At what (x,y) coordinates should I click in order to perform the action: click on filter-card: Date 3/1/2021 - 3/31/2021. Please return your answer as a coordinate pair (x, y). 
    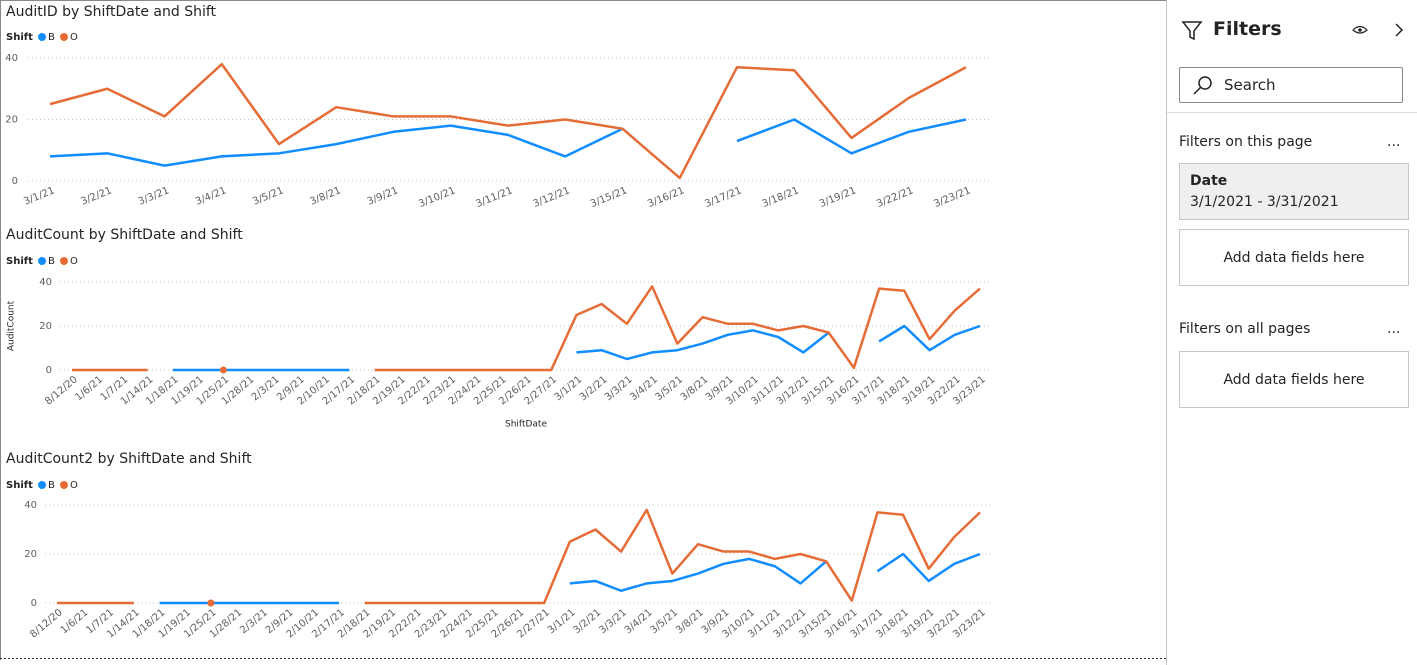
    Looking at the image, I should click on (1294, 191).